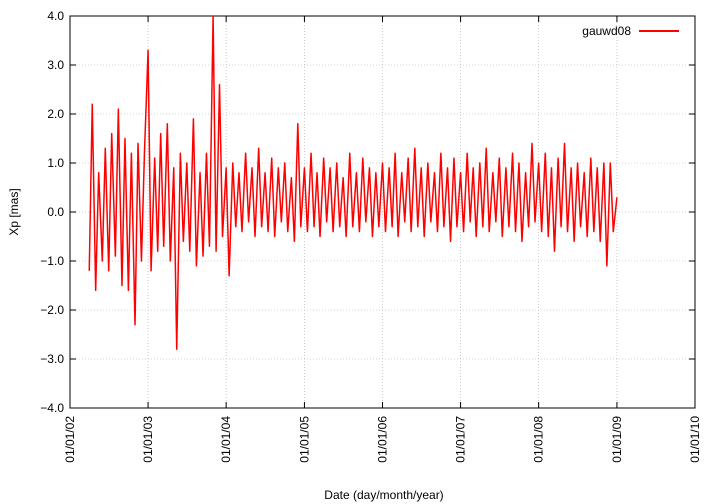 The image size is (720, 504). What do you see at coordinates (55, 114) in the screenshot?
I see `y-tick-label: 2.0` at bounding box center [55, 114].